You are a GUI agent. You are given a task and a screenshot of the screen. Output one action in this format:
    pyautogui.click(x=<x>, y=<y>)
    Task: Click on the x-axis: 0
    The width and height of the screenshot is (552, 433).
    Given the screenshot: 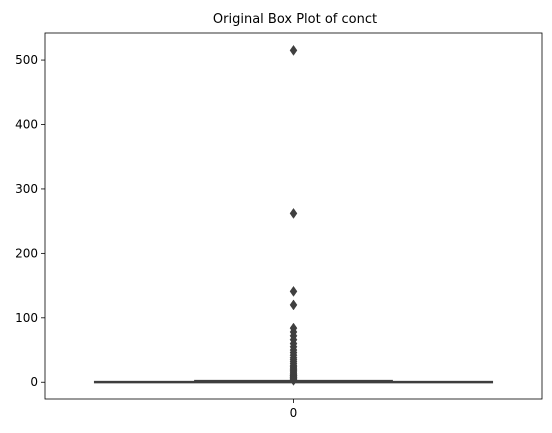 What is the action you would take?
    pyautogui.click(x=294, y=409)
    